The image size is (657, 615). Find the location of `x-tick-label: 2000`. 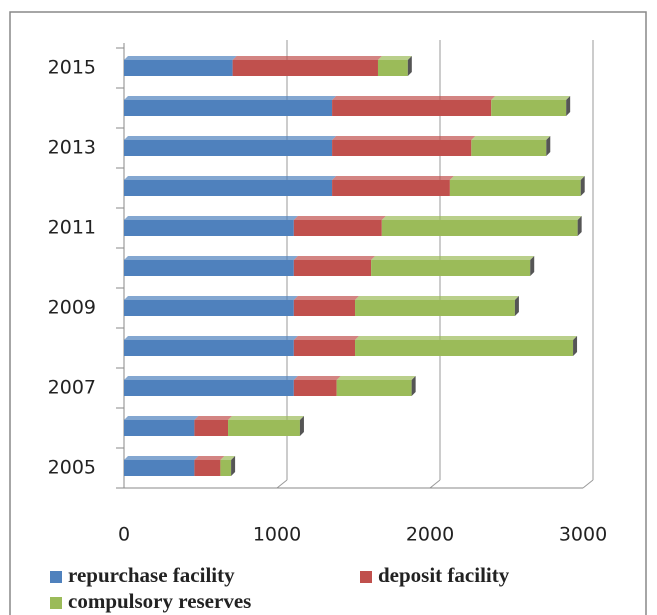

x-tick-label: 2000 is located at coordinates (430, 535).